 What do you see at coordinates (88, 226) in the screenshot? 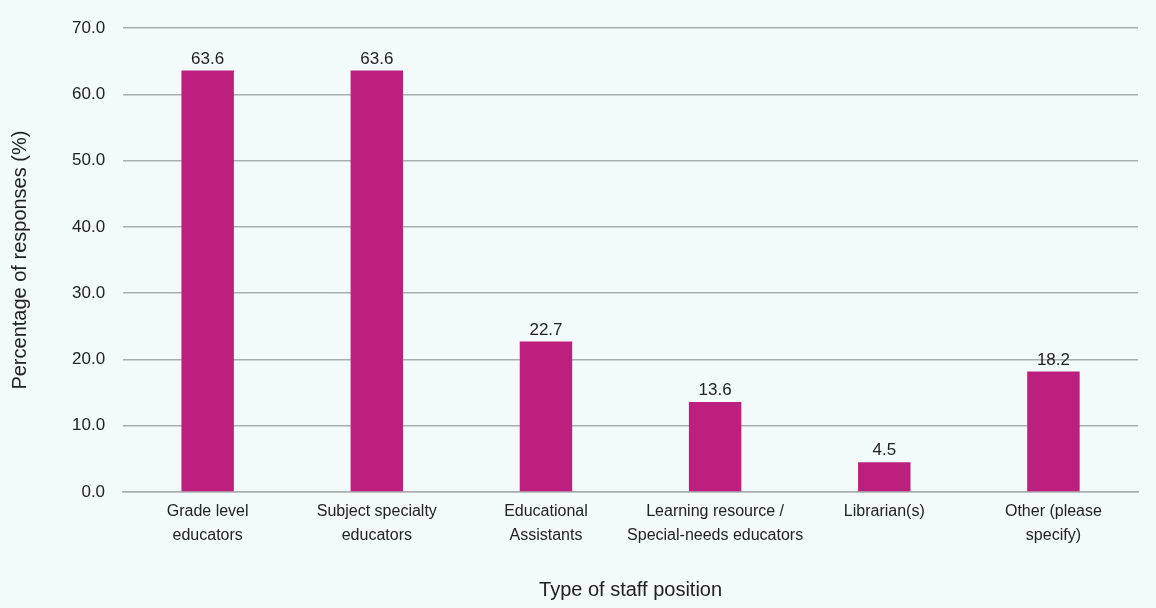
I see `y-tick-label: 40.0` at bounding box center [88, 226].